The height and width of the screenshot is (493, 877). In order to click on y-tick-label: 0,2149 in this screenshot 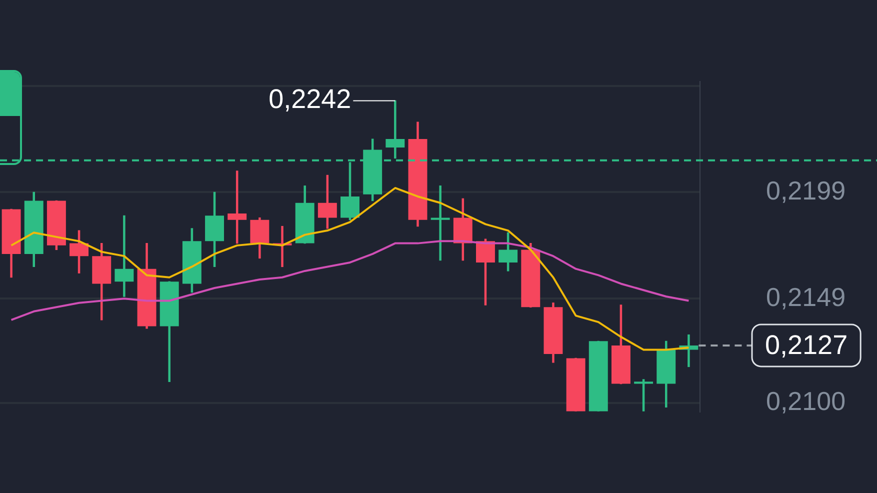, I will do `click(806, 297)`.